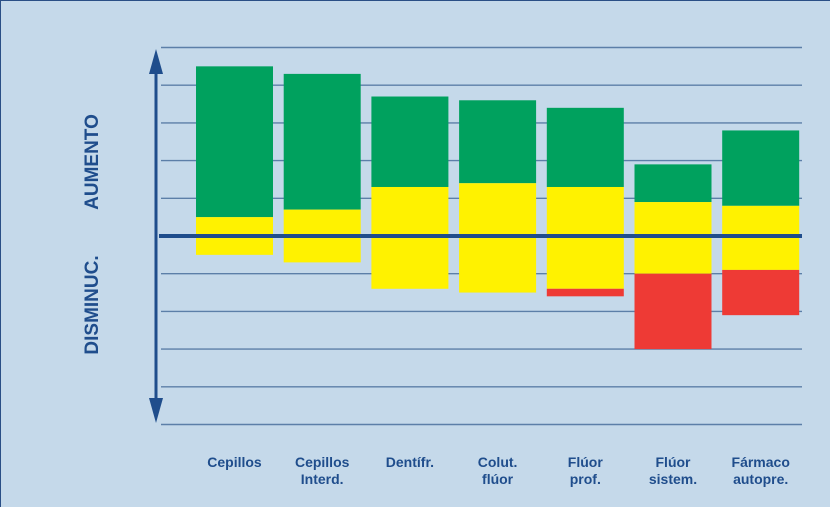 Image resolution: width=830 pixels, height=507 pixels. Describe the element at coordinates (156, 410) in the screenshot. I see `down-arrow-icon` at that location.